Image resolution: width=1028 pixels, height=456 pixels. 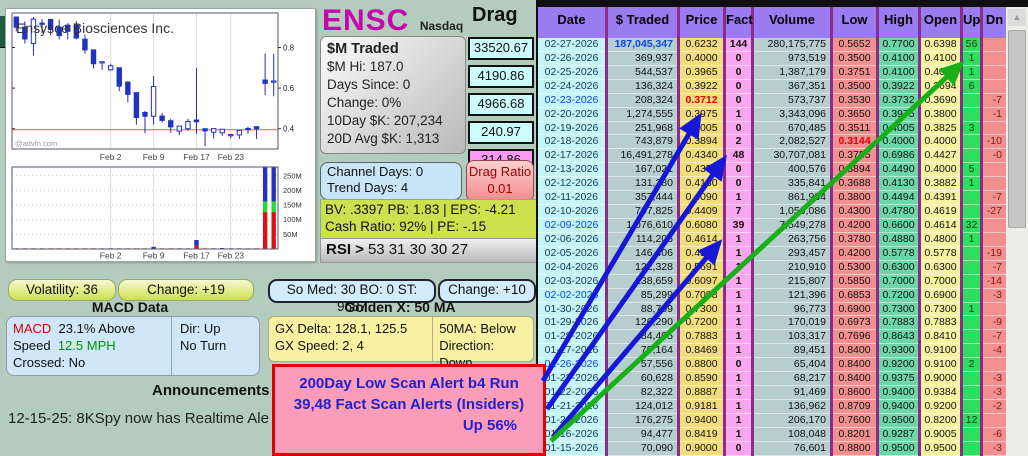 What do you see at coordinates (1017, 17) in the screenshot?
I see `scrollbar-up-icon: ▲` at bounding box center [1017, 17].